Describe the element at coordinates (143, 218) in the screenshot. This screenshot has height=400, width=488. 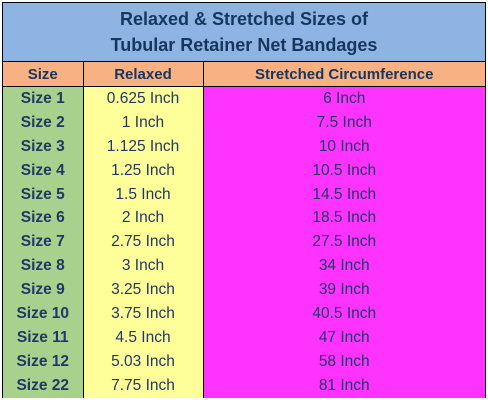
I see `relaxed-cell: 2 Inch` at that location.